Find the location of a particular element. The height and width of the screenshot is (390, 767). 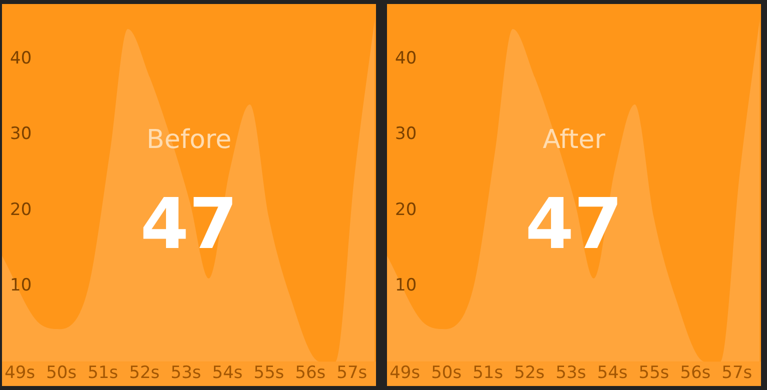

text: After is located at coordinates (574, 139).